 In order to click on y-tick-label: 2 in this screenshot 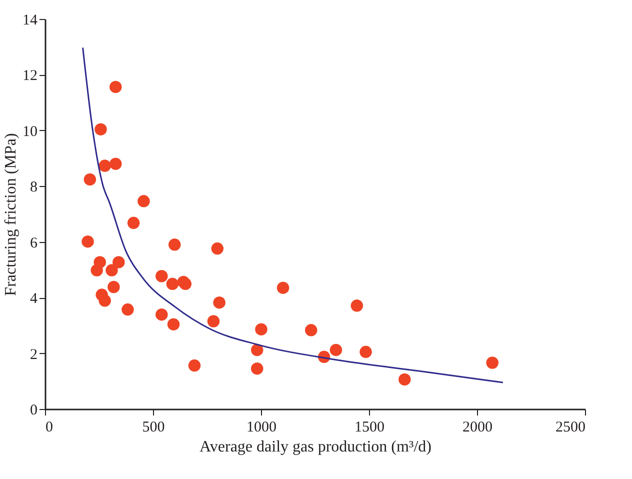, I will do `click(34, 354)`.